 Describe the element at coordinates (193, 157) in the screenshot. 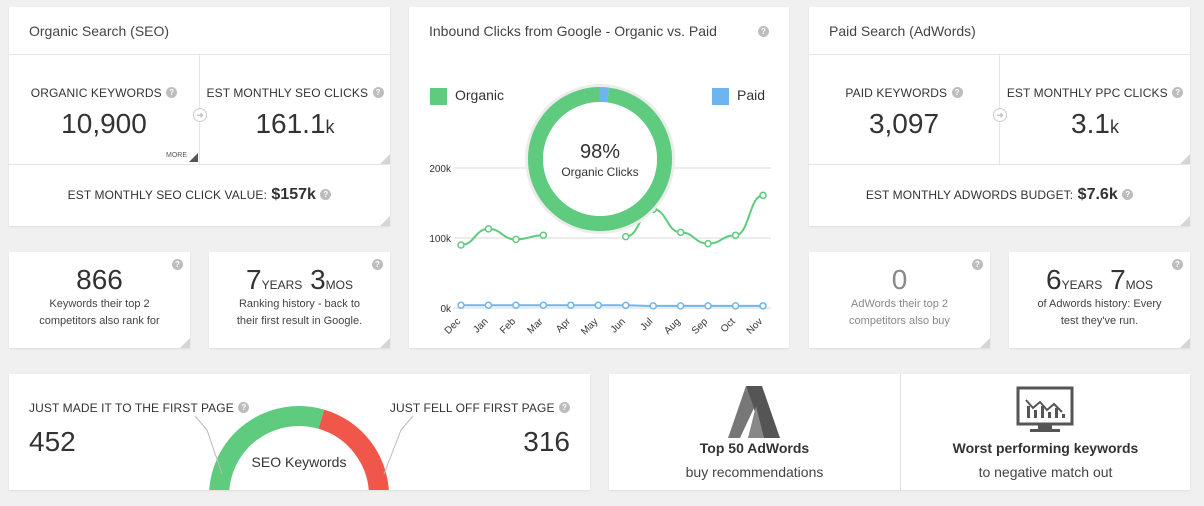

I see `more-corner-icon` at that location.